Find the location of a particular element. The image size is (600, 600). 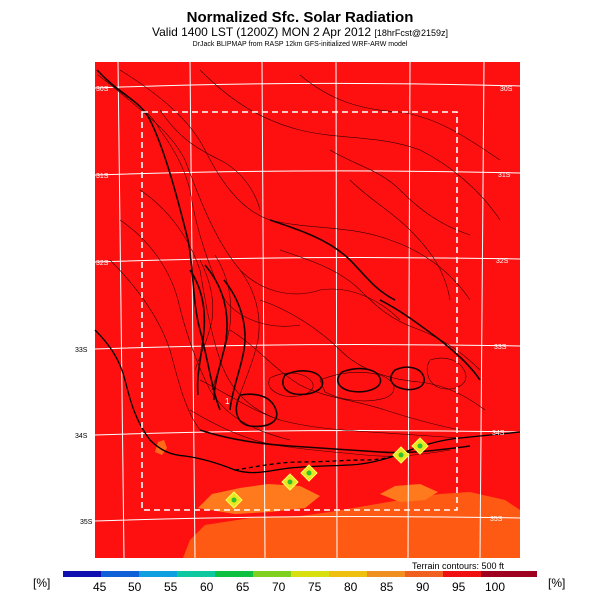

colorbar-tick: 80 is located at coordinates (351, 587).